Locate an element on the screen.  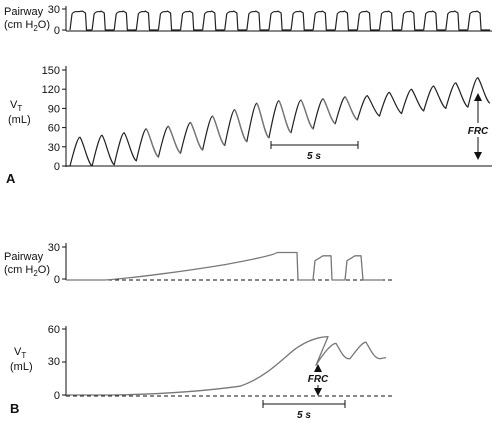
vt-a-tick-label: 90 is located at coordinates (54, 109).